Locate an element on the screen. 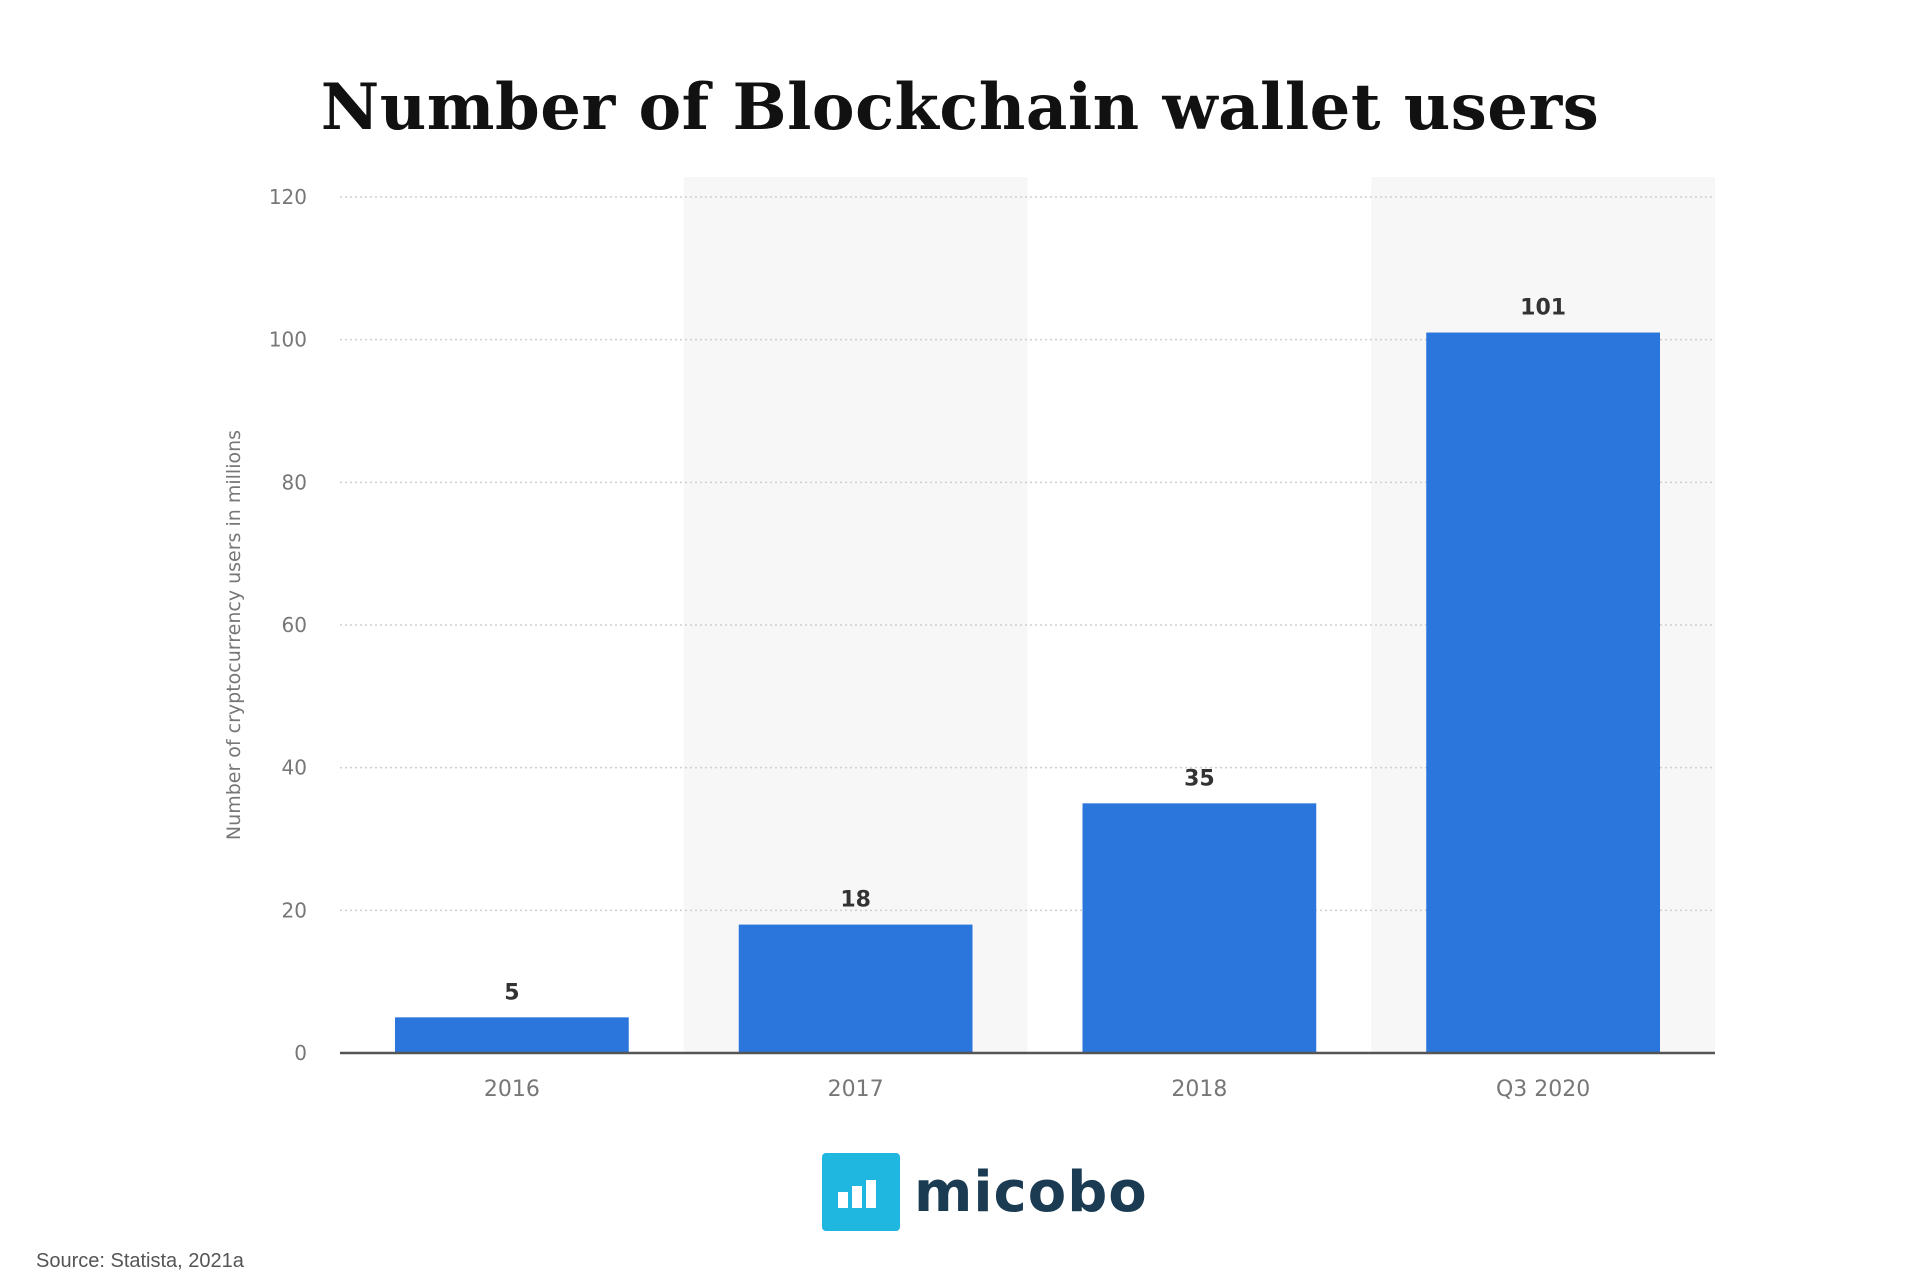 This screenshot has width=1920, height=1280. bar-2018 is located at coordinates (1199, 928).